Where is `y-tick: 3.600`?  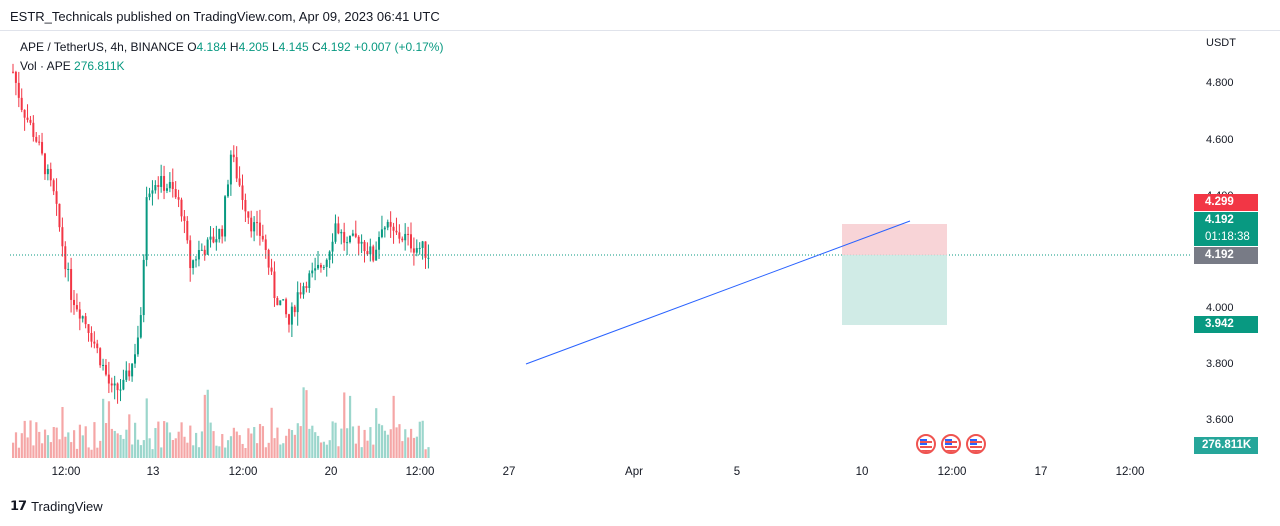
y-tick: 3.600 is located at coordinates (1220, 420).